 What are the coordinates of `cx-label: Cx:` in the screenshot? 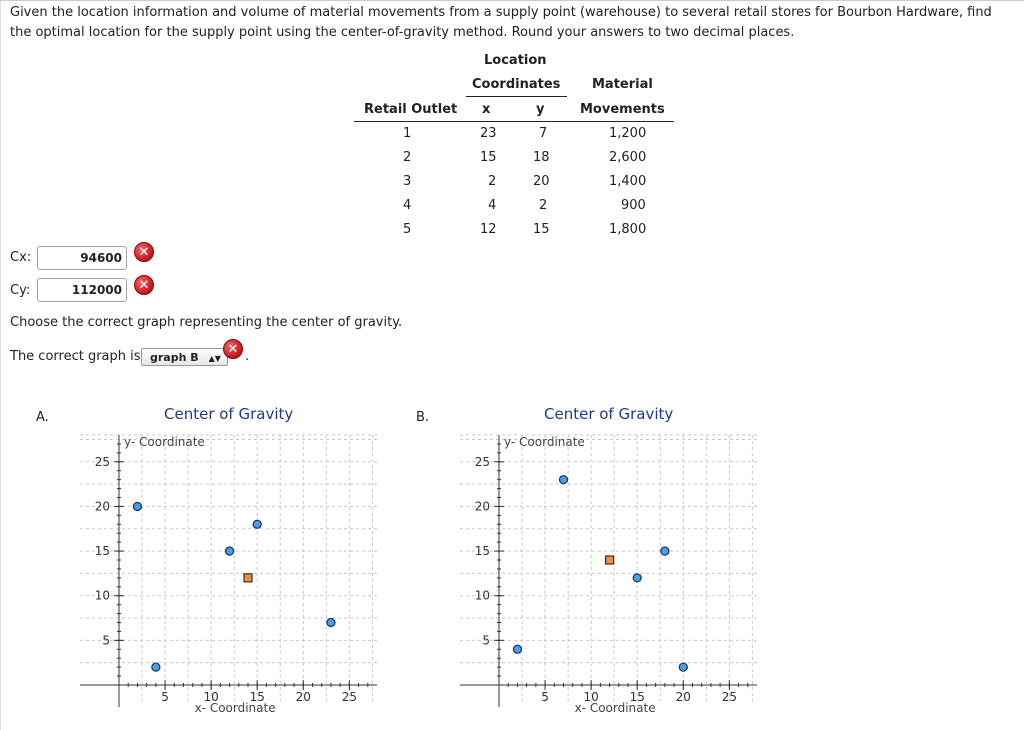 It's located at (21, 257).